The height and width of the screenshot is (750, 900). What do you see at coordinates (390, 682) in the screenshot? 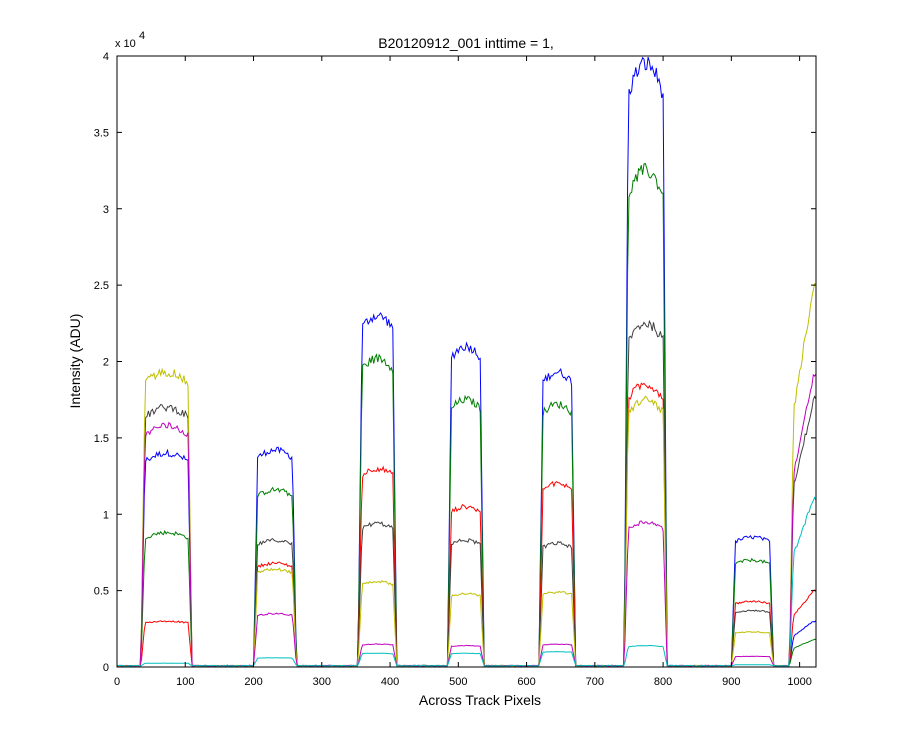
I see `x-tick-label: 400` at bounding box center [390, 682].